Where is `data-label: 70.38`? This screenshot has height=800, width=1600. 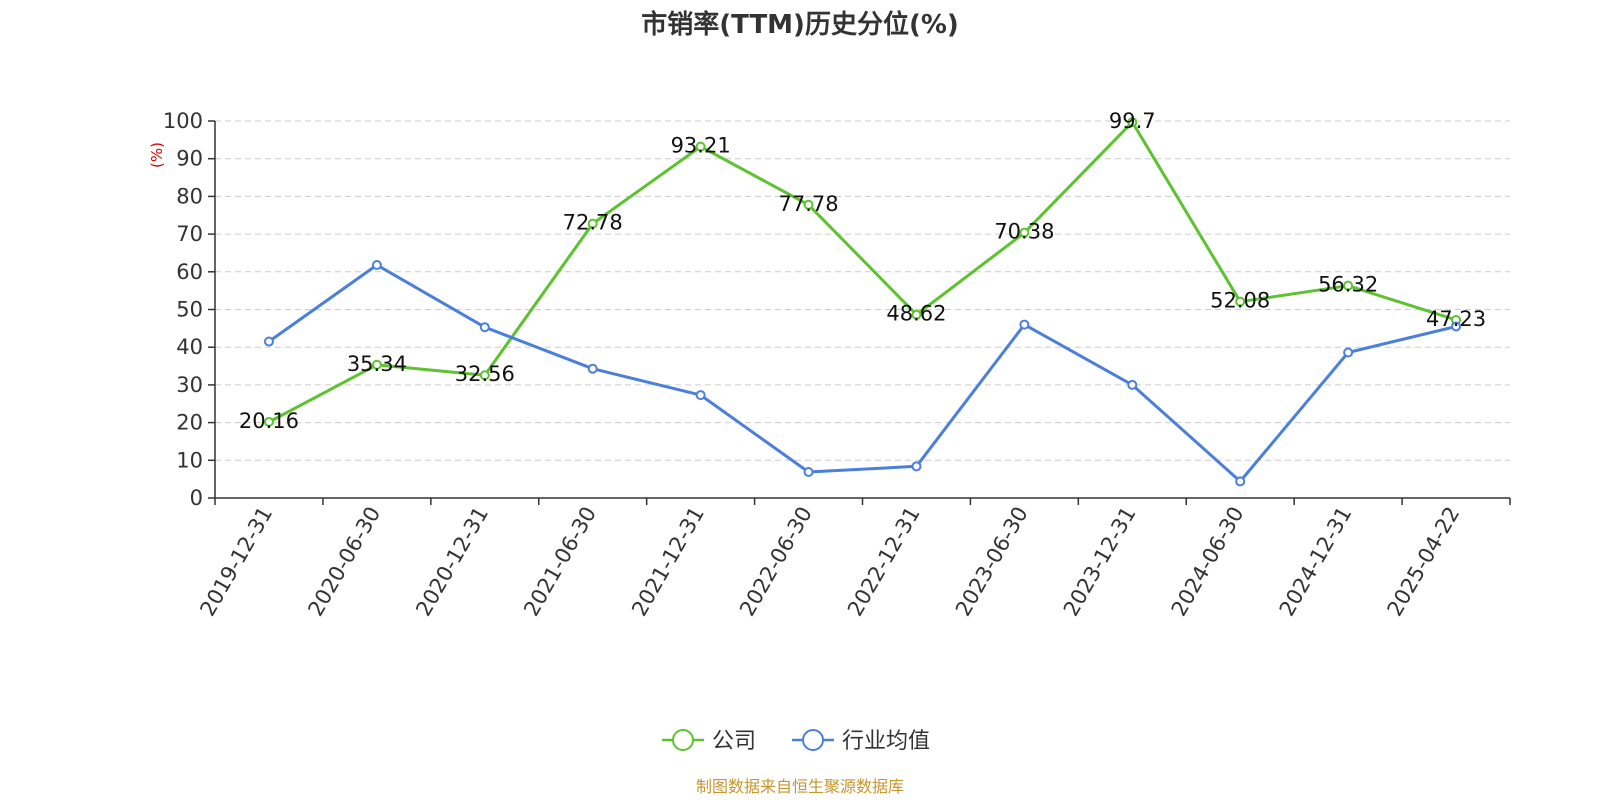 data-label: 70.38 is located at coordinates (1024, 232).